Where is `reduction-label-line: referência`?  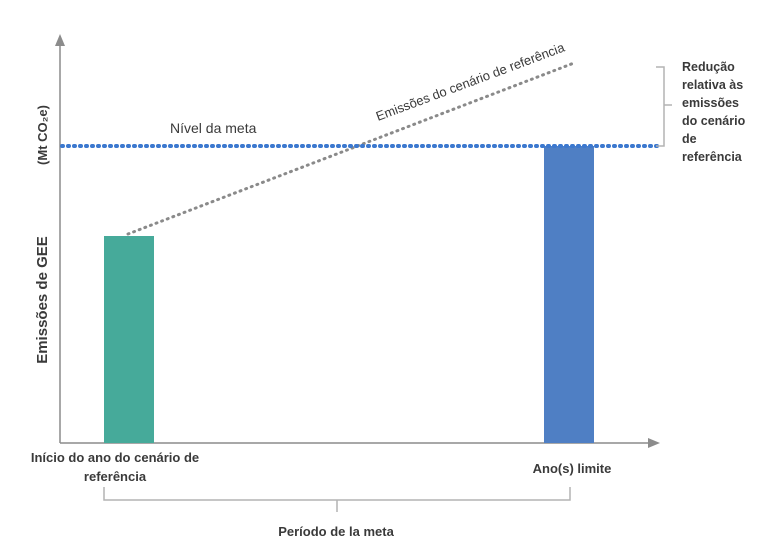
reduction-label-line: referência is located at coordinates (712, 157).